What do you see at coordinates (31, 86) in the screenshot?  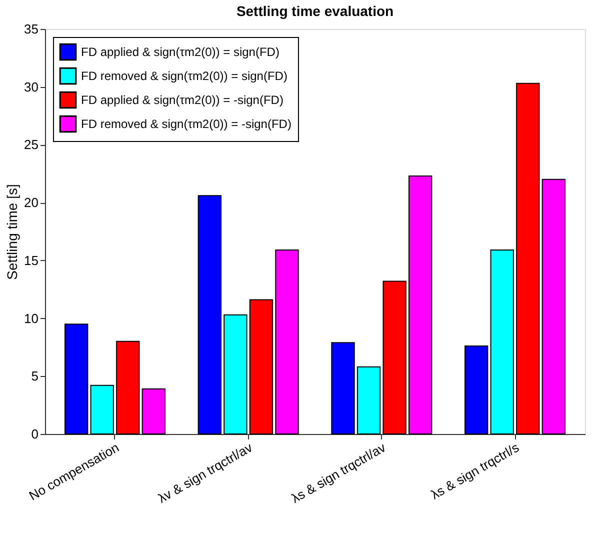 I see `y-tick-label: 30` at bounding box center [31, 86].